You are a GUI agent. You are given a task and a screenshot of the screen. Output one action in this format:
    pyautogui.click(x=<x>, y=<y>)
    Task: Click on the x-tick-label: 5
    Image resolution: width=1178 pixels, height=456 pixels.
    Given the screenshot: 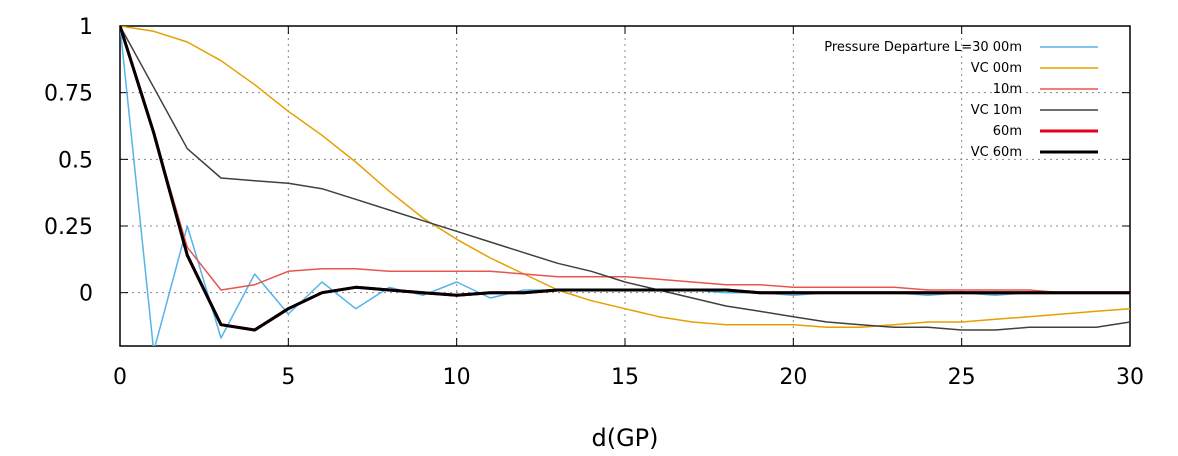 What is the action you would take?
    pyautogui.click(x=288, y=377)
    